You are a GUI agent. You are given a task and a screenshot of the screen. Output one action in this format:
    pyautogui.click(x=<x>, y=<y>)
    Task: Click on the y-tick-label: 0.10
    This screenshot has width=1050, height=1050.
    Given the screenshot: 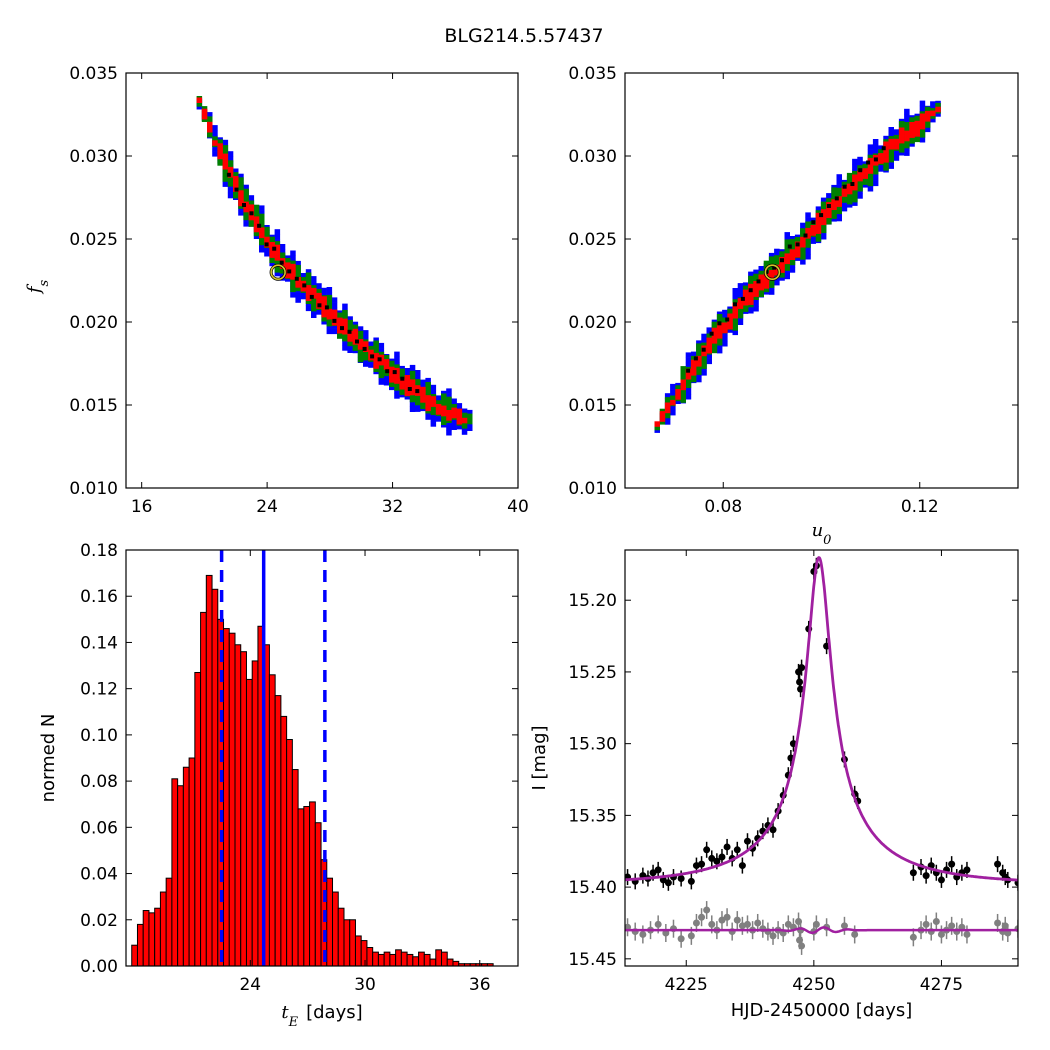 What is the action you would take?
    pyautogui.click(x=99, y=736)
    